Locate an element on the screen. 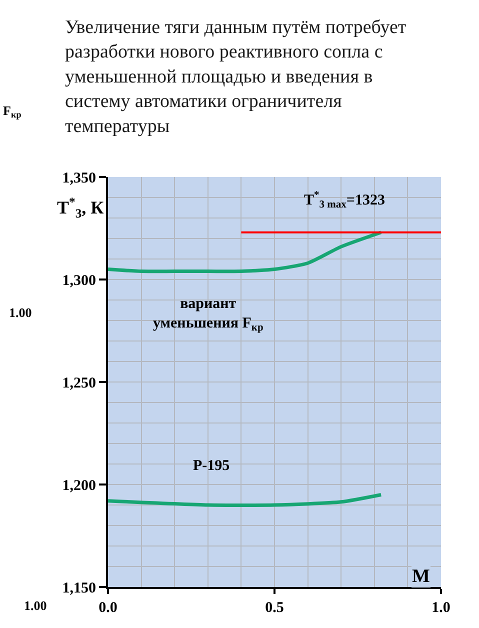  text: Р-195 is located at coordinates (211, 466).